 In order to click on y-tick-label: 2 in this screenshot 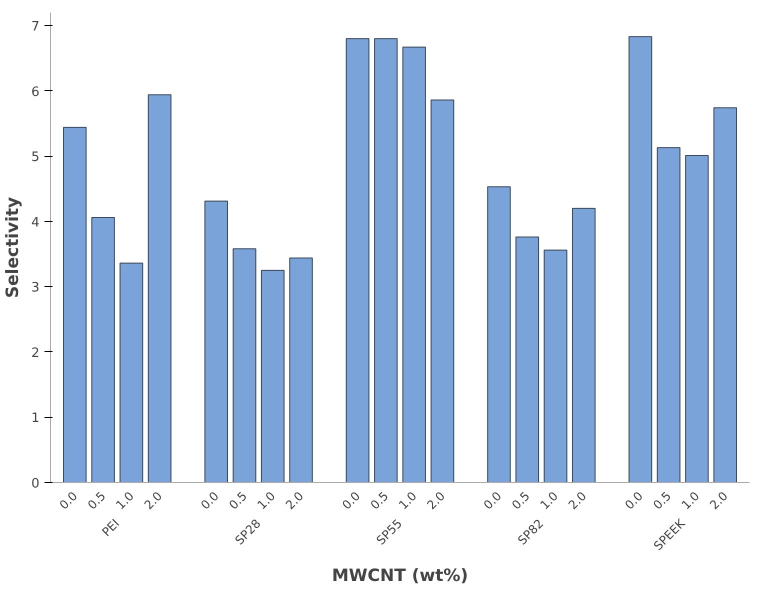, I will do `click(35, 353)`.